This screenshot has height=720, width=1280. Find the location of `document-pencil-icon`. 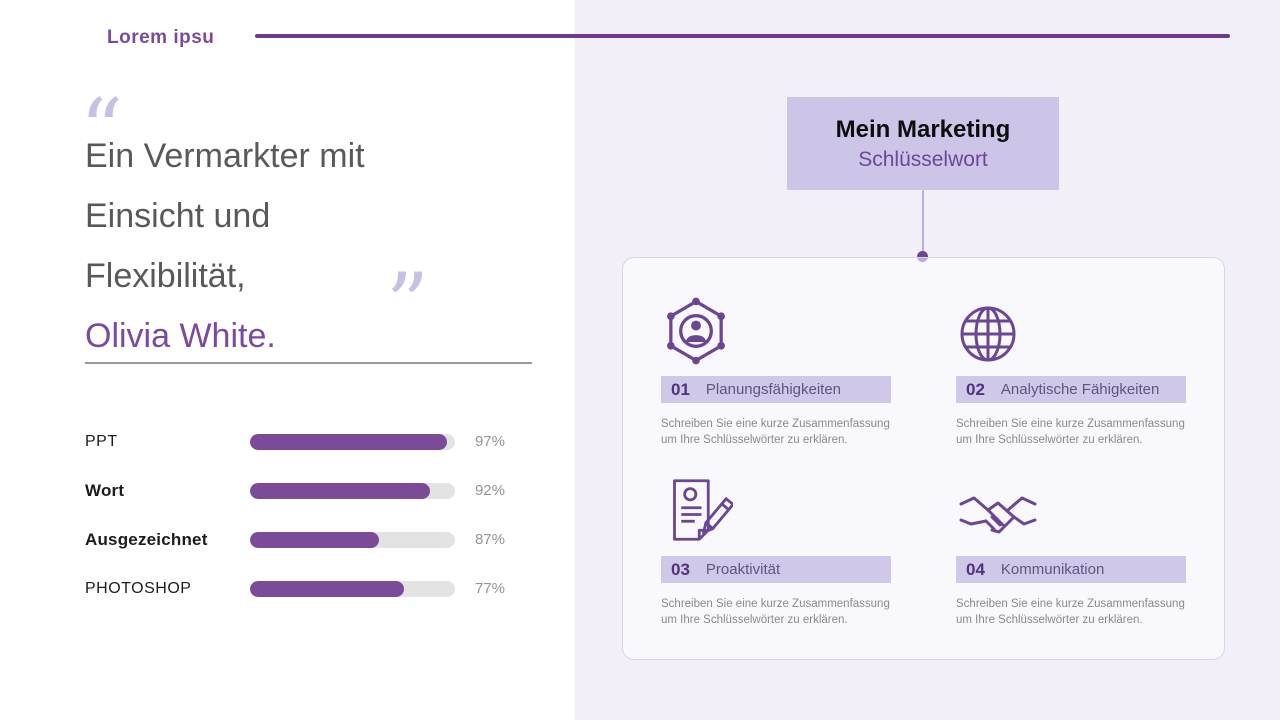

document-pencil-icon is located at coordinates (778, 509).